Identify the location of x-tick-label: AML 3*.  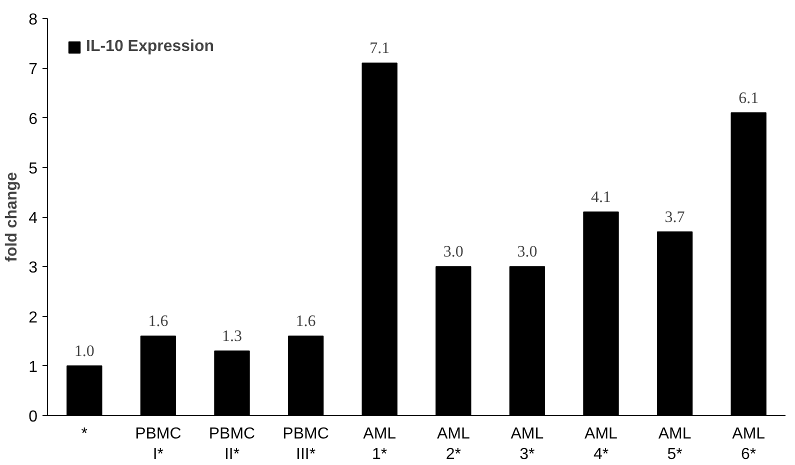
(527, 444).